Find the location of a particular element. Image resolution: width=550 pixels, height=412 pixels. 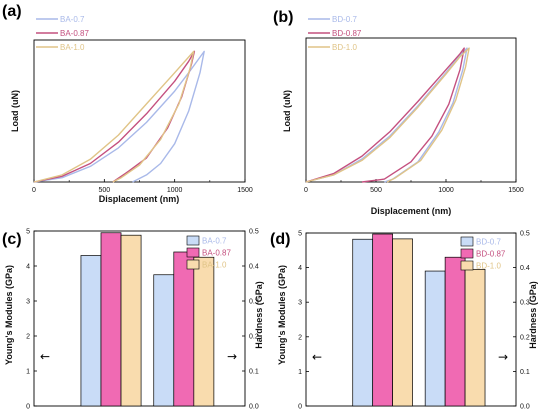

panel-label: (b) is located at coordinates (283, 17).